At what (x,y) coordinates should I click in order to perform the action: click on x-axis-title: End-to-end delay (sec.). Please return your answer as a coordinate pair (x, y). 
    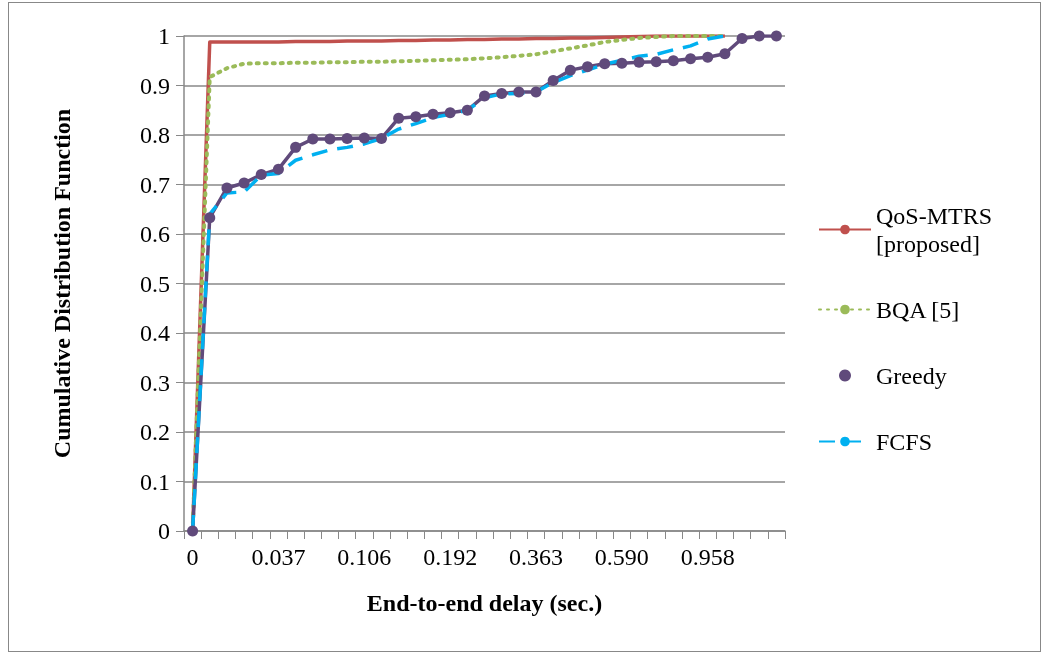
    Looking at the image, I should click on (484, 603).